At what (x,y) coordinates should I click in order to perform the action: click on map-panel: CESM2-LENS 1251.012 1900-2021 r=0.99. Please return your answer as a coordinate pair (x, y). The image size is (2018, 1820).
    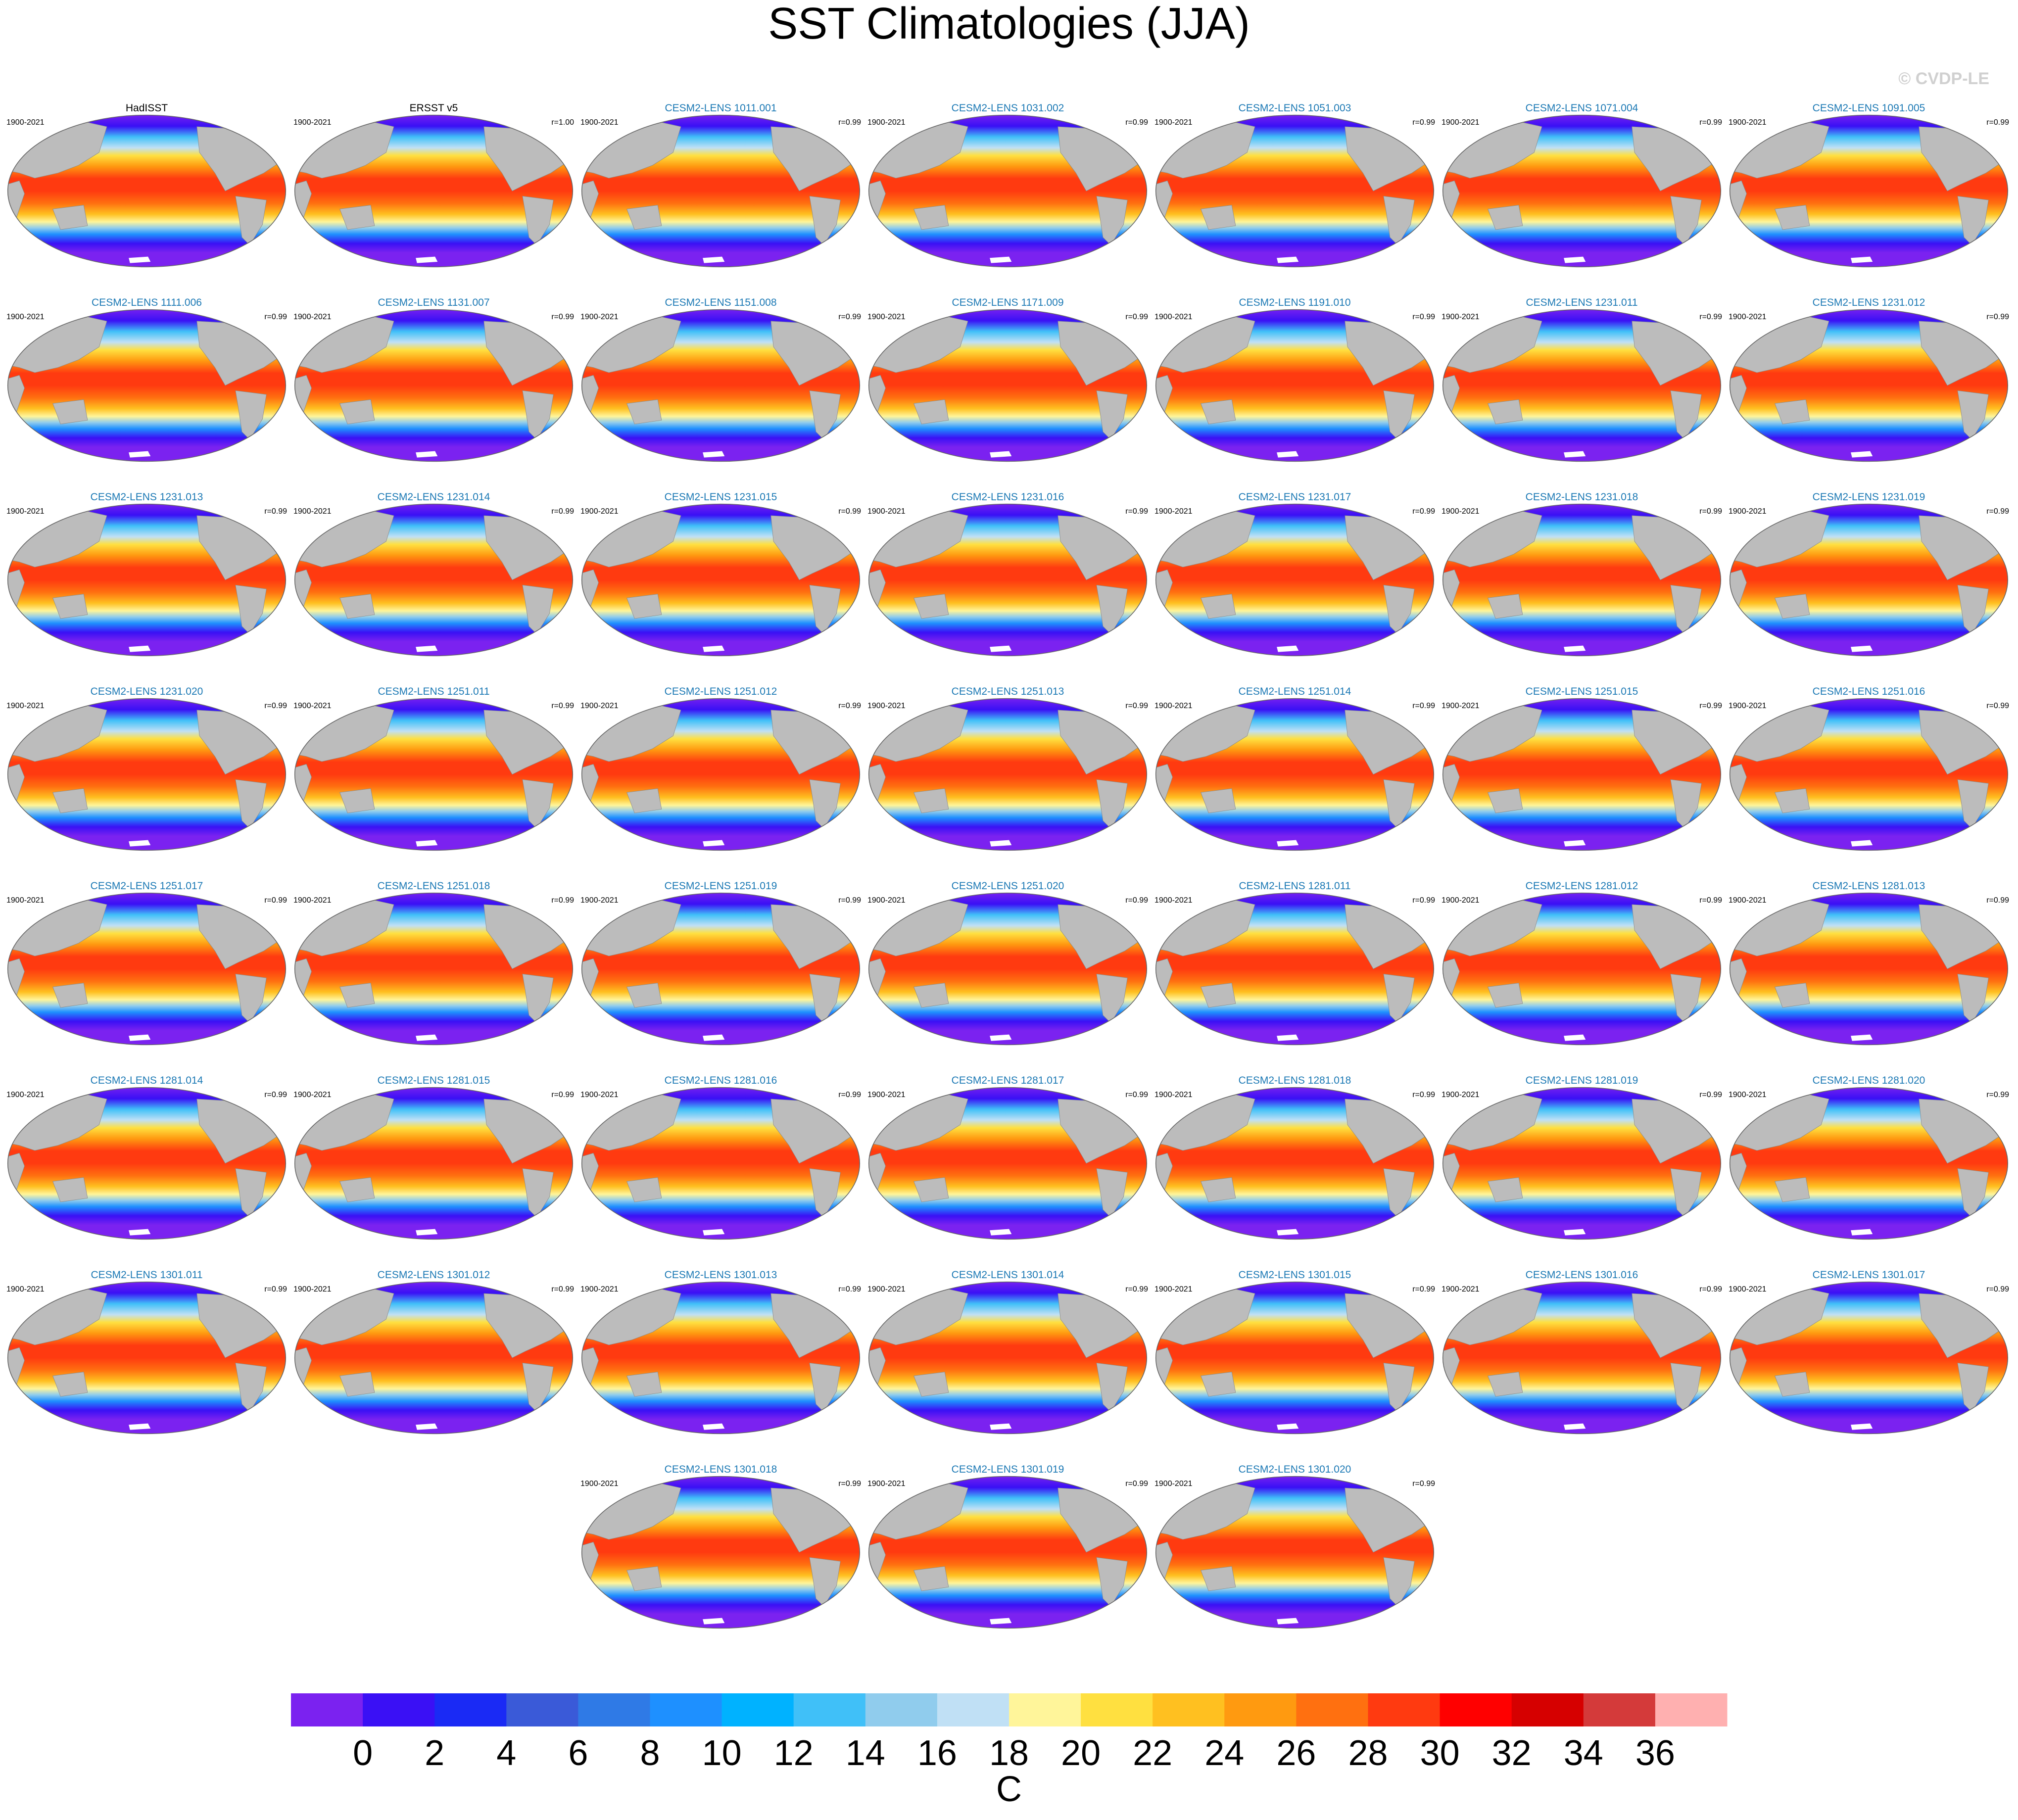
    Looking at the image, I should click on (720, 769).